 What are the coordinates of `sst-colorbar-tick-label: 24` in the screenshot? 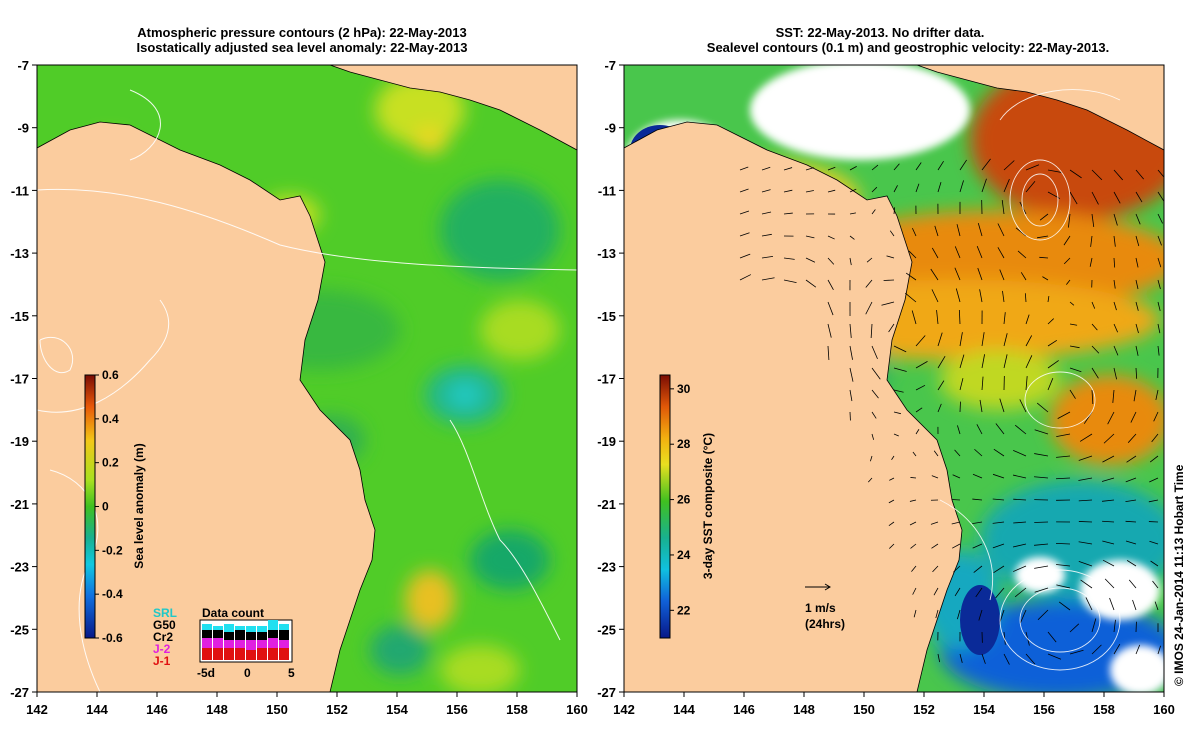 It's located at (684, 555).